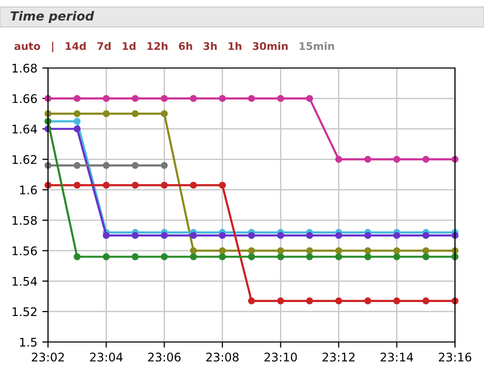 This screenshot has width=484, height=381. Describe the element at coordinates (24, 311) in the screenshot. I see `y-tick-label: 1.52` at that location.